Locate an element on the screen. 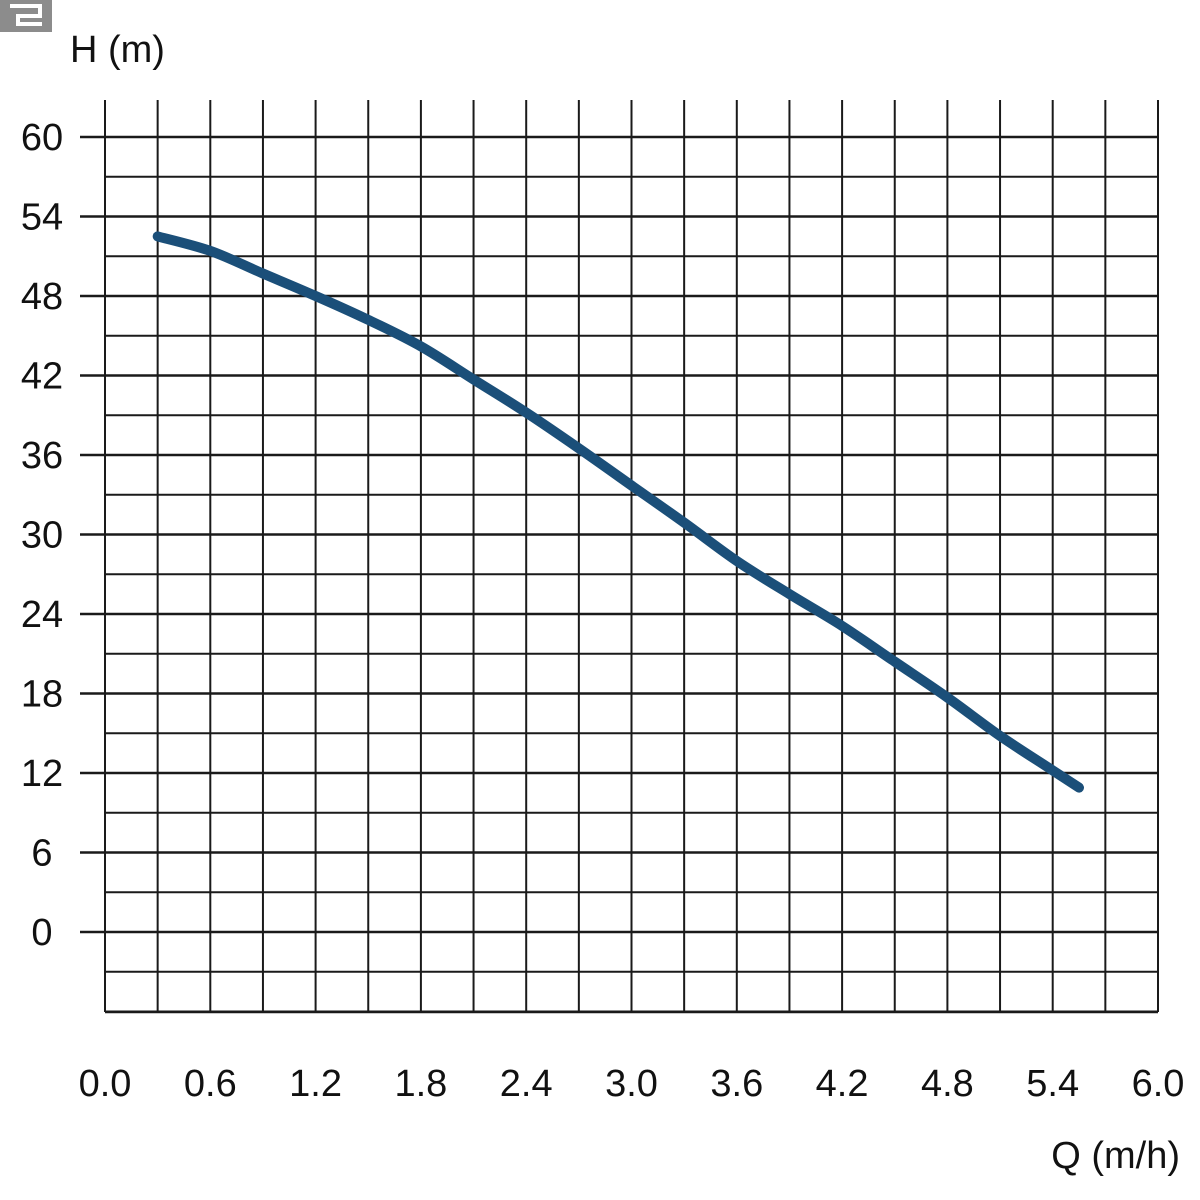 The height and width of the screenshot is (1200, 1200). y-tick-label: 24 is located at coordinates (42, 615).